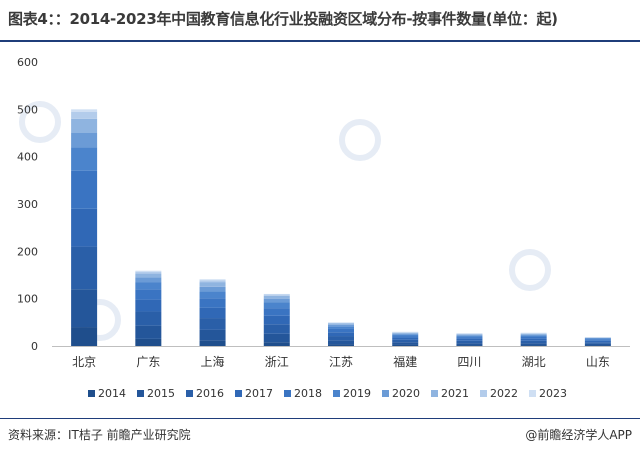 Image resolution: width=640 pixels, height=454 pixels. Describe the element at coordinates (189, 393) in the screenshot. I see `legend-swatch-2016` at that location.